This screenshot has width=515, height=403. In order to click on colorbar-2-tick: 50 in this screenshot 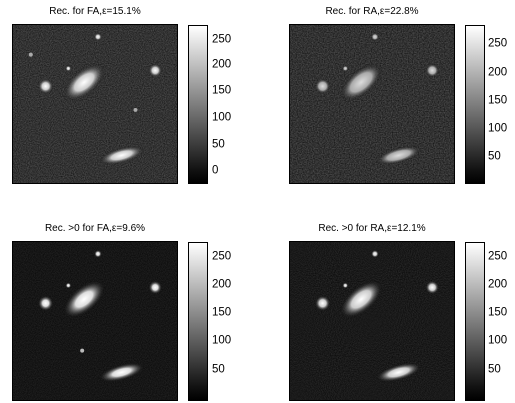, I will do `click(494, 156)`.